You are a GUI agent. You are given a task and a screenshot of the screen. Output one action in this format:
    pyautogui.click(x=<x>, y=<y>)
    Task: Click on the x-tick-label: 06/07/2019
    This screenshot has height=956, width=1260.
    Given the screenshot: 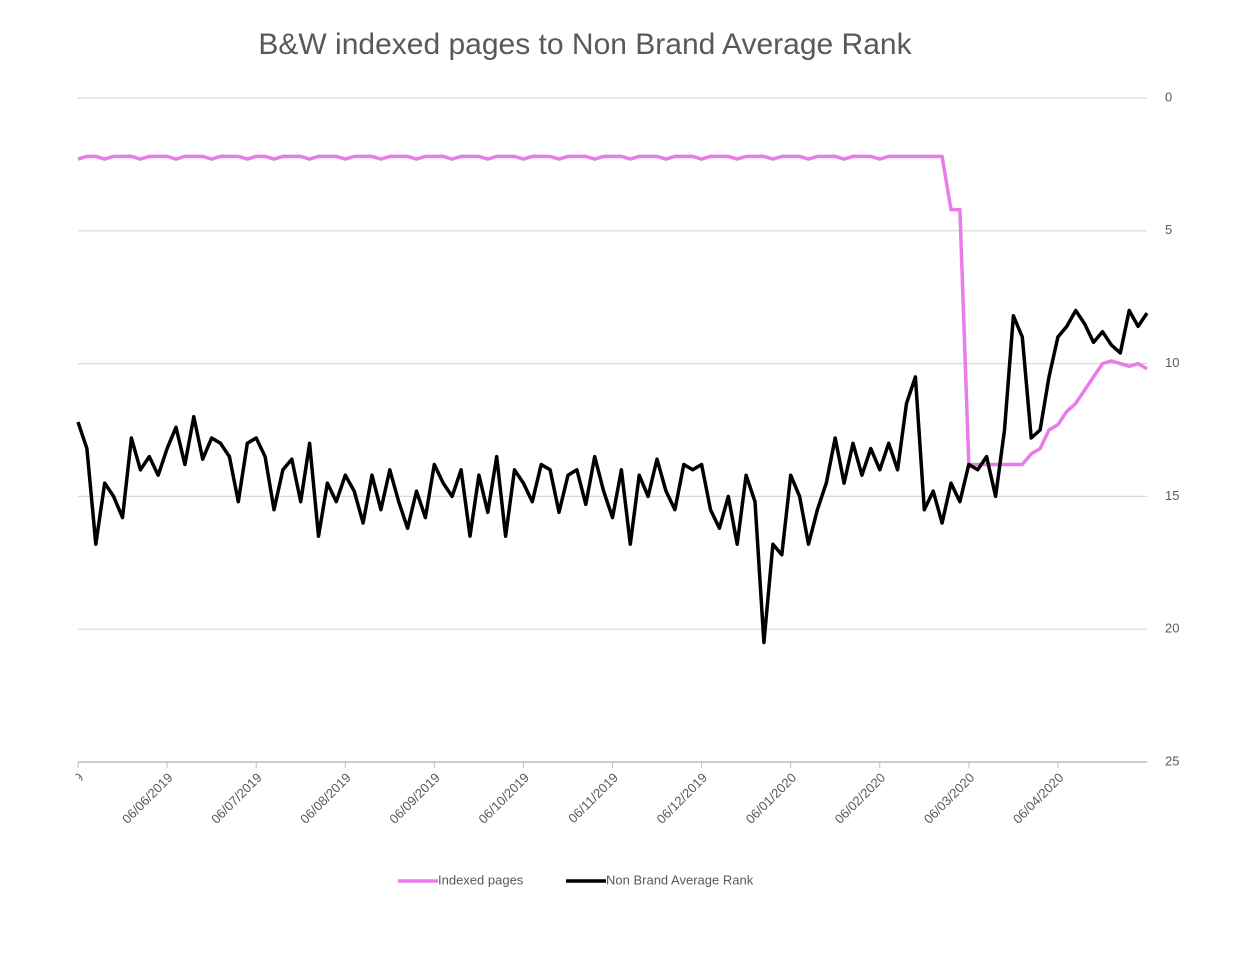 What is the action you would take?
    pyautogui.click(x=236, y=798)
    